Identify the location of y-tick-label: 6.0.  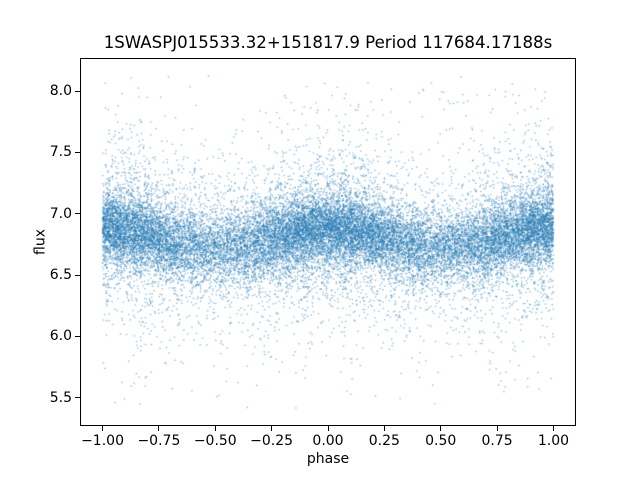
(60, 336).